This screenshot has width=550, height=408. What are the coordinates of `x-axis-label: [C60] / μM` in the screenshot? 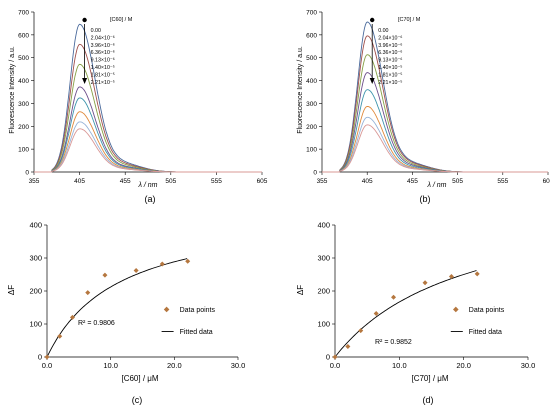 It's located at (139, 378).